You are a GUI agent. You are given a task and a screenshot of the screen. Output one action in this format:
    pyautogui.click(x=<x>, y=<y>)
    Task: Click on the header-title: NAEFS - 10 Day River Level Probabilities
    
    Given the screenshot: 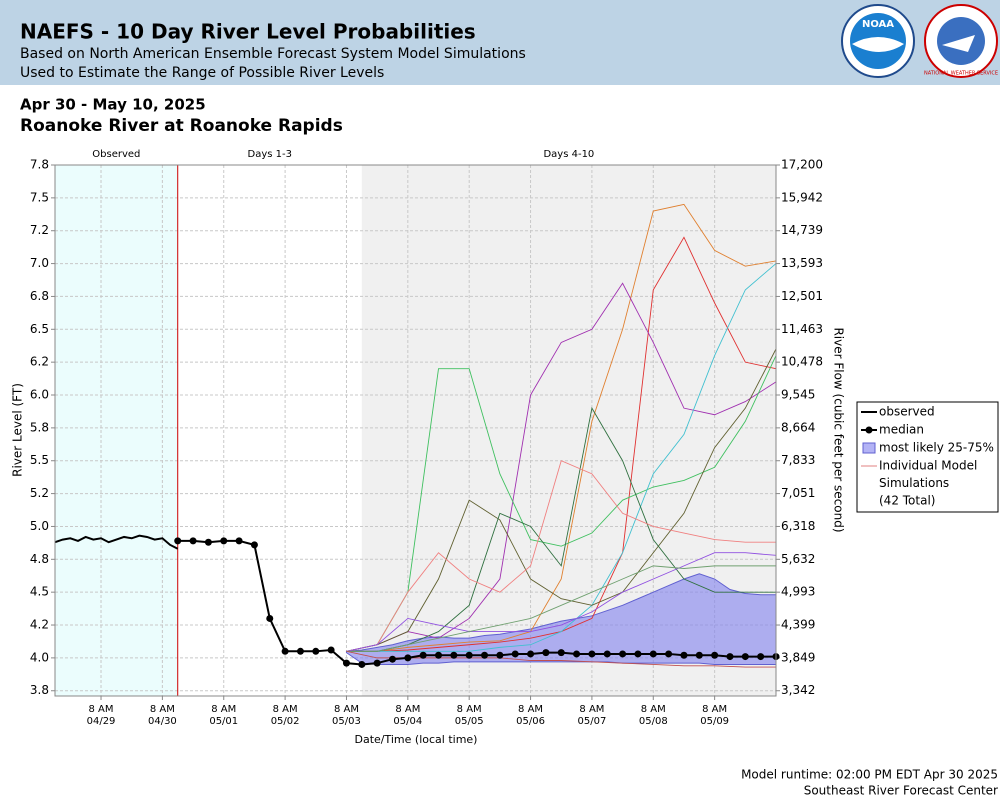 What is the action you would take?
    pyautogui.click(x=248, y=32)
    